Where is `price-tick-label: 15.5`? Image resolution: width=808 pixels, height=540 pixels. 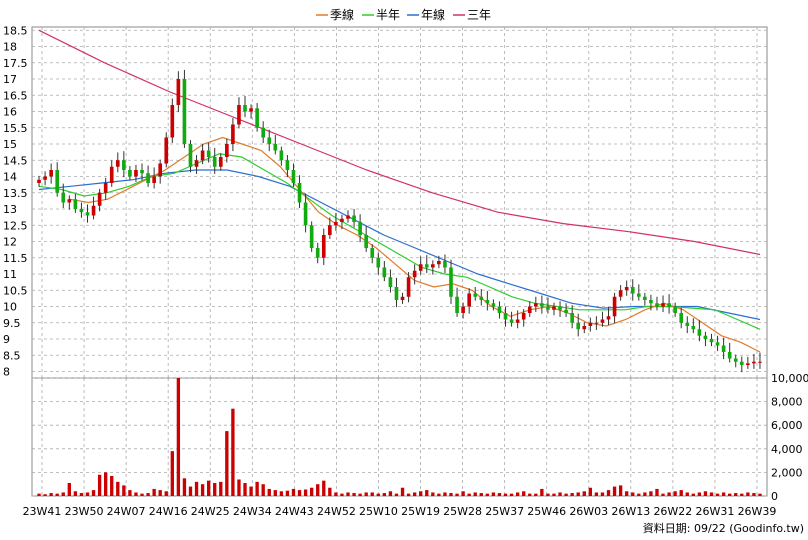 price-tick-label: 15.5 is located at coordinates (15, 128).